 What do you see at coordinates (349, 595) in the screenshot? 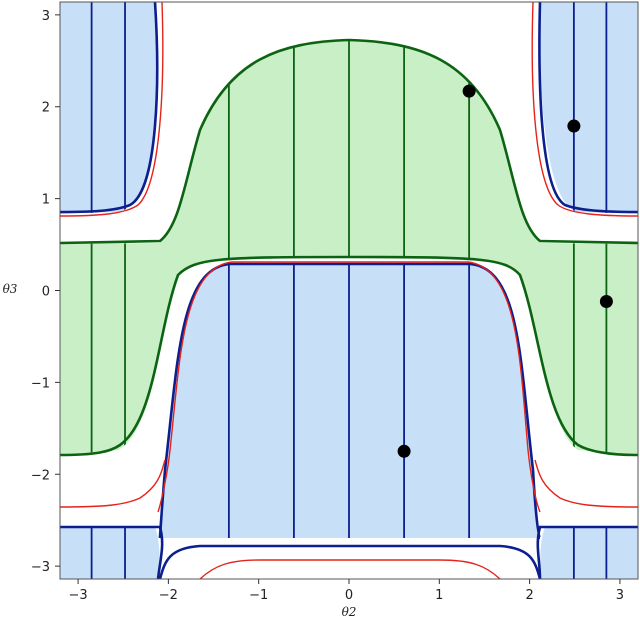
I see `x-tick-label: 0` at bounding box center [349, 595].